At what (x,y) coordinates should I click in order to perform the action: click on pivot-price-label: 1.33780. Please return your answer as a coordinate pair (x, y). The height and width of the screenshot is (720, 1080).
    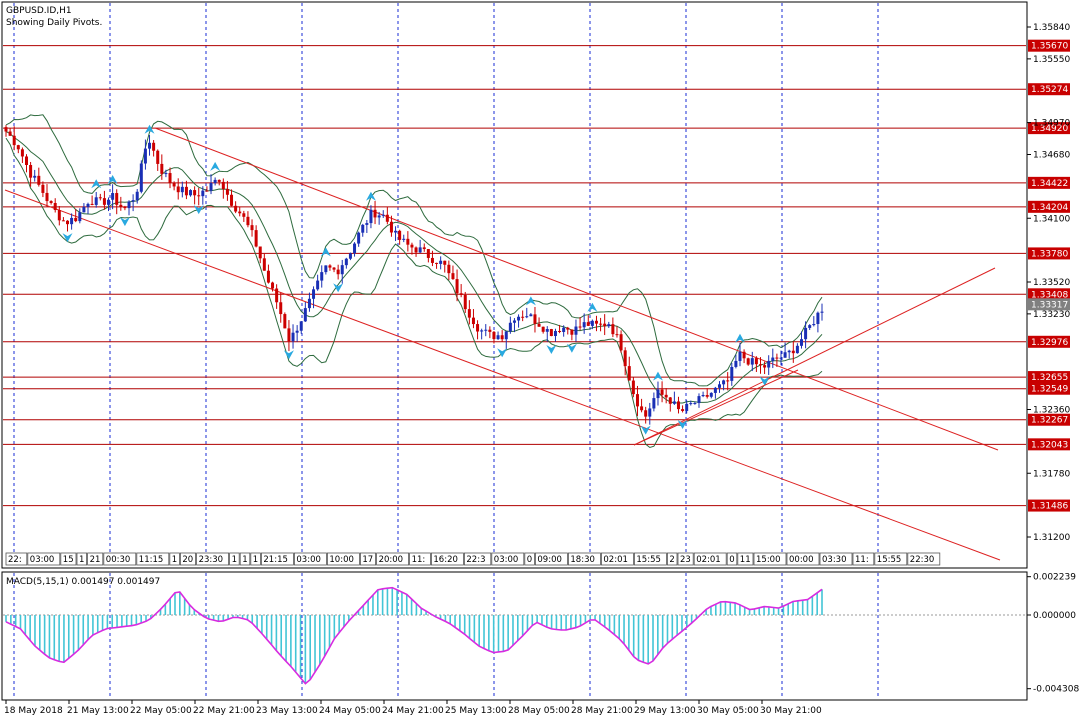
    Looking at the image, I should click on (1049, 254).